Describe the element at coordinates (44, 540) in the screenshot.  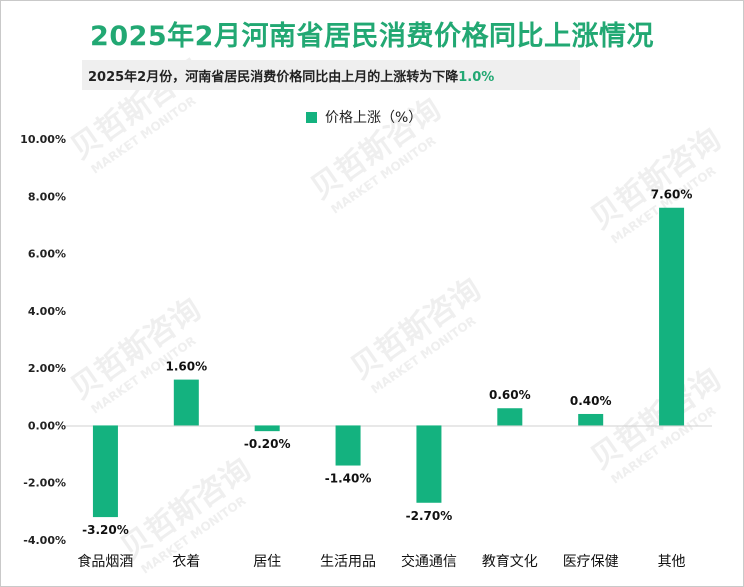
I see `y-tick-label: -4.00%` at that location.